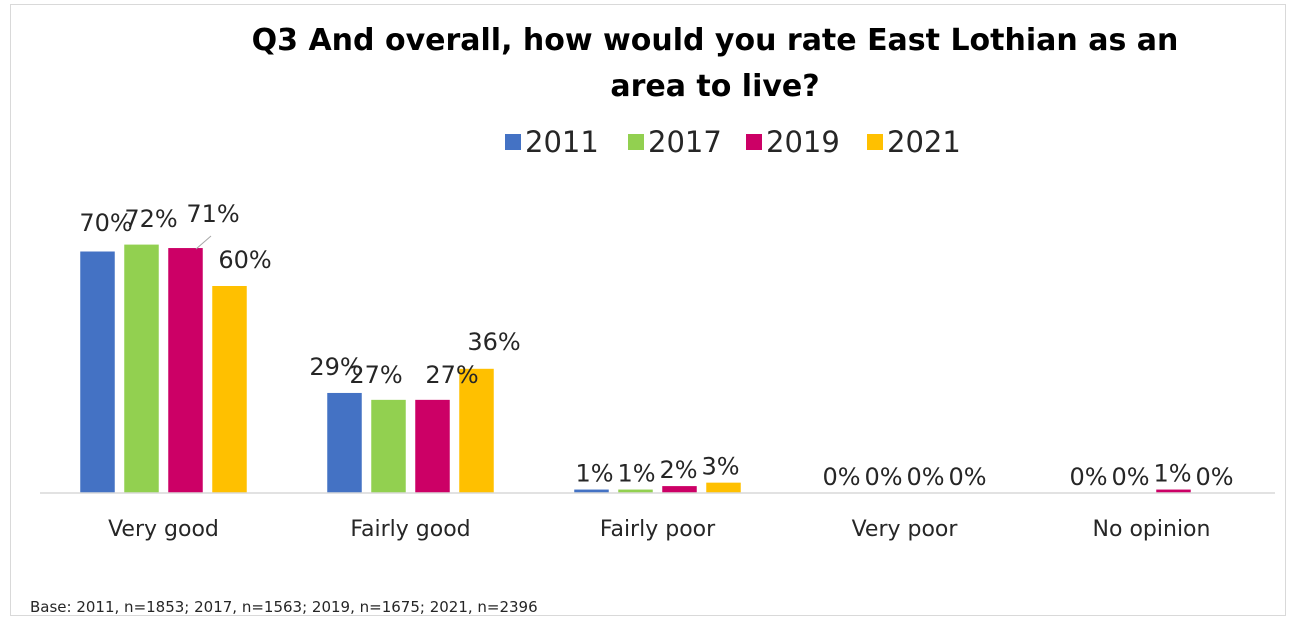  What do you see at coordinates (733, 142) in the screenshot?
I see `chart-legend: 2011 2017 2019 2021` at bounding box center [733, 142].